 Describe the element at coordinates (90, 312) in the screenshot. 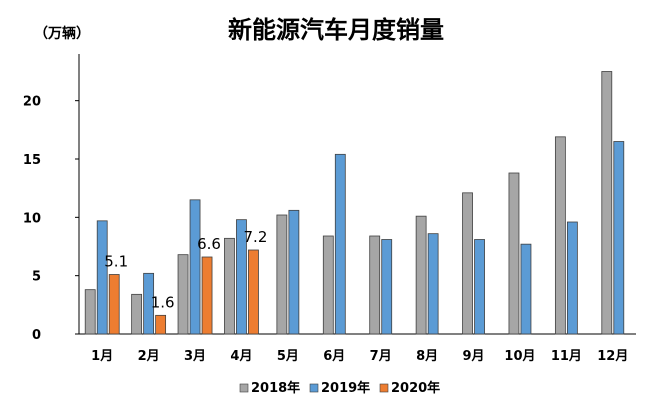

I see `bar-2018年-1月` at that location.